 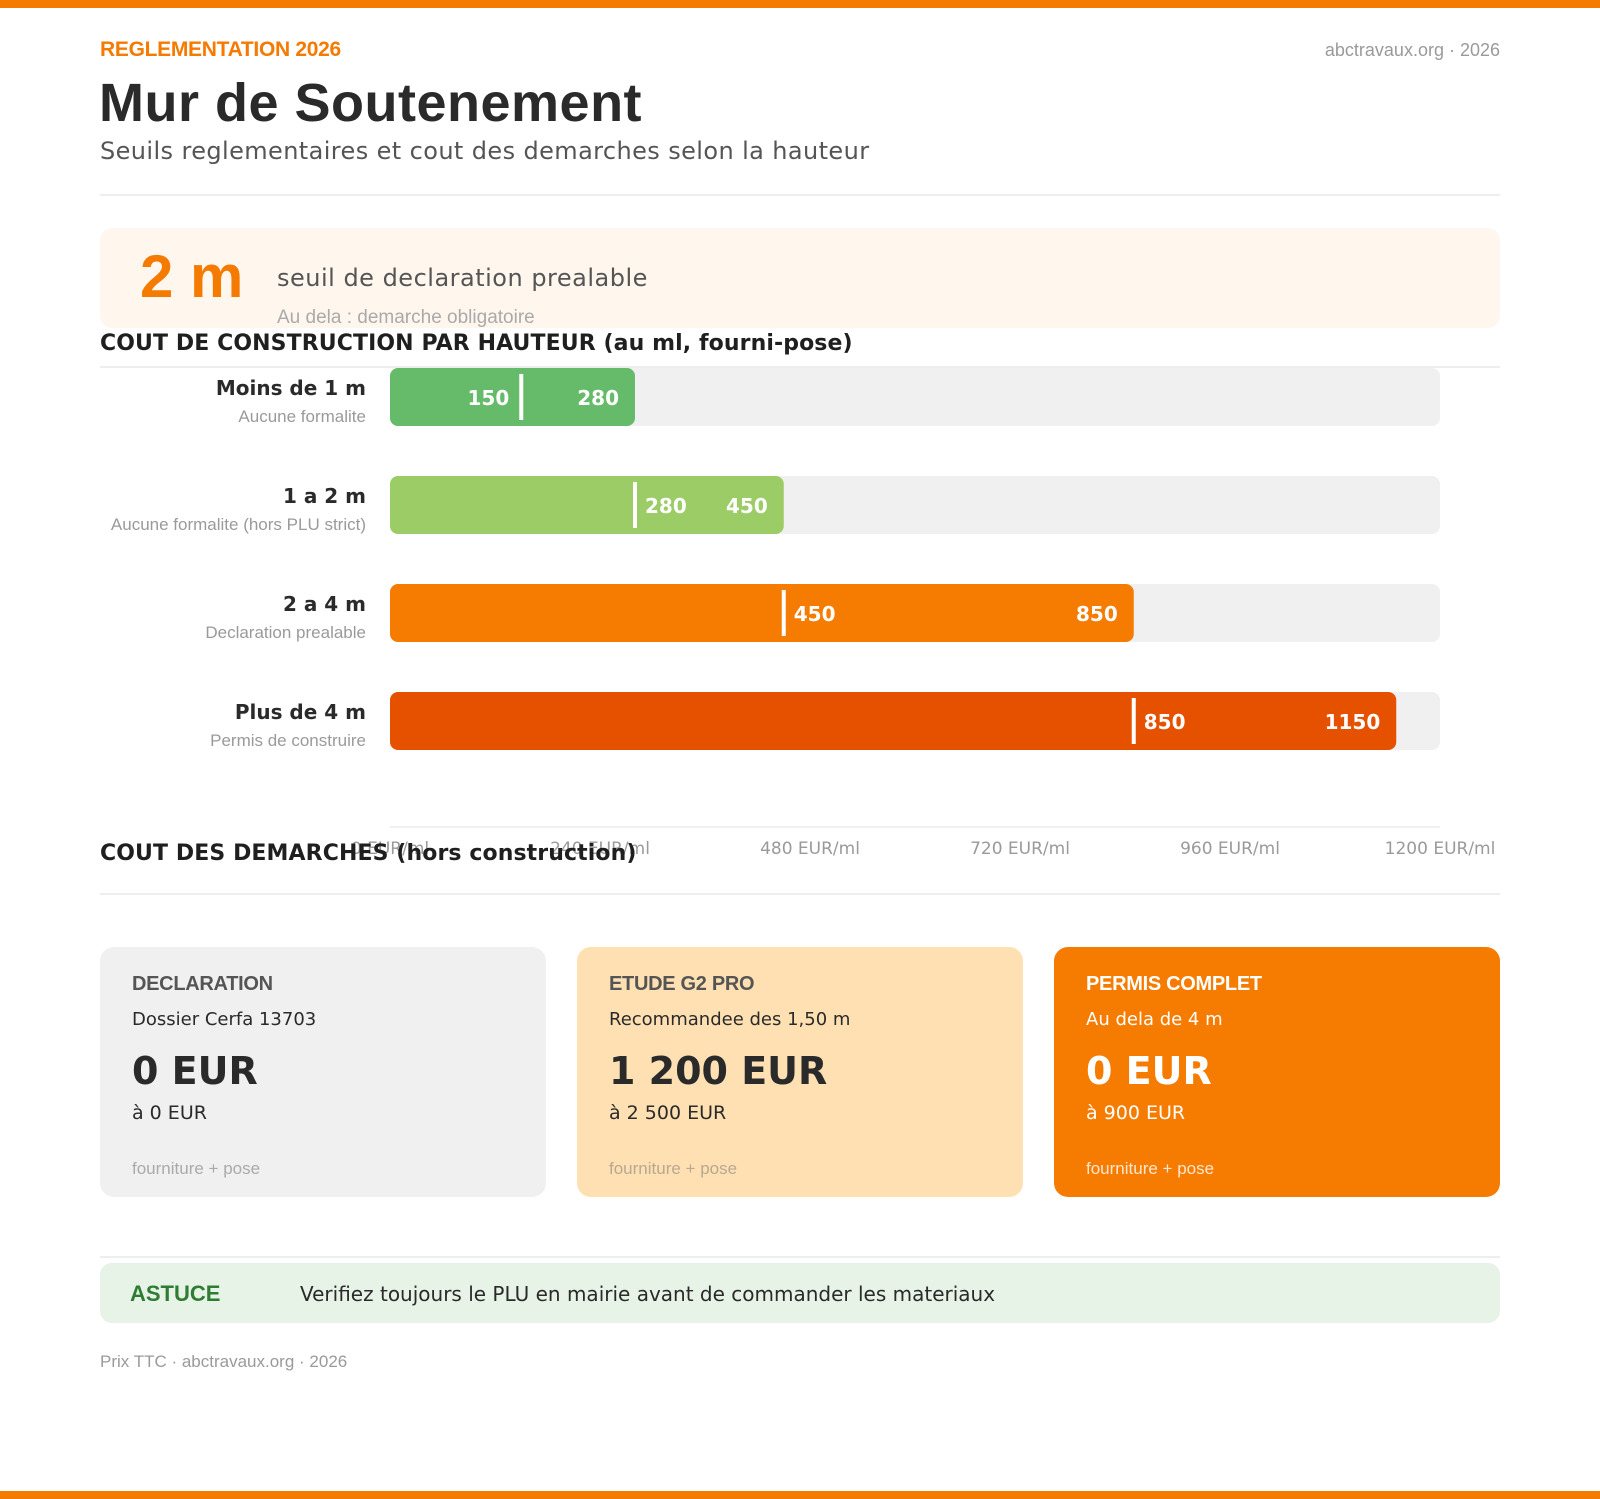 I want to click on demarches-divider, so click(x=800, y=894).